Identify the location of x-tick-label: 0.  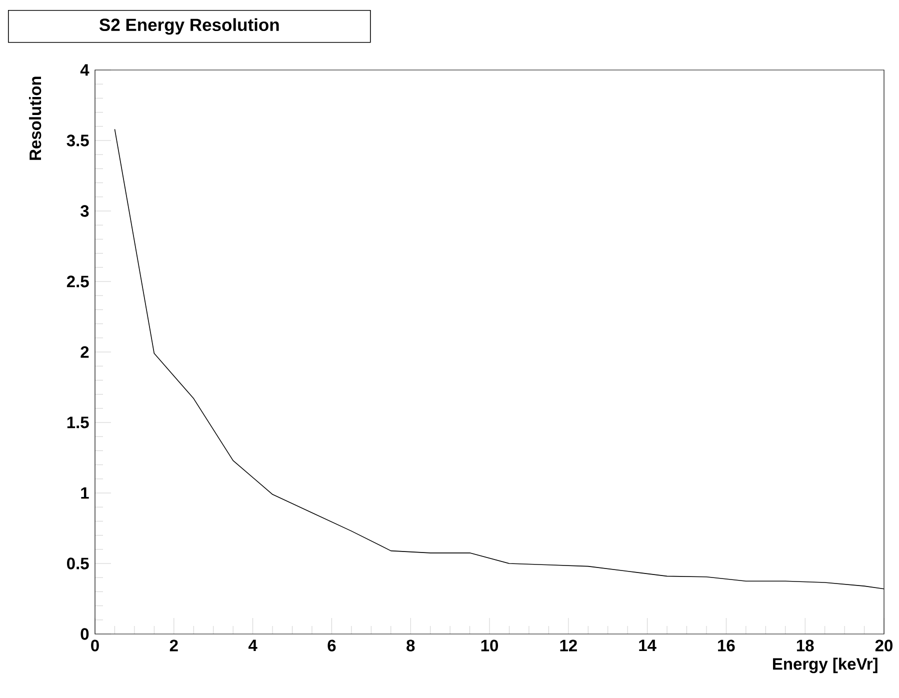
(95, 646).